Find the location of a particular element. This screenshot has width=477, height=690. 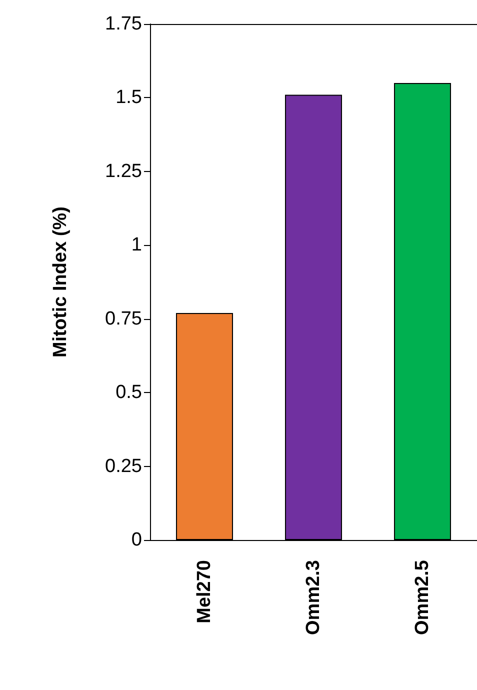

y-tick-label: 1.75 is located at coordinates (123, 24).